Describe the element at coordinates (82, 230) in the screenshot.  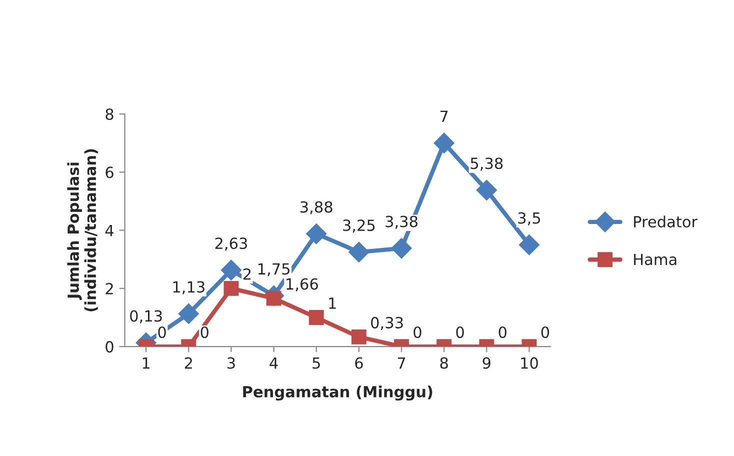
I see `y-axis-title: Jumlah Populasi (individu/tanaman)` at that location.